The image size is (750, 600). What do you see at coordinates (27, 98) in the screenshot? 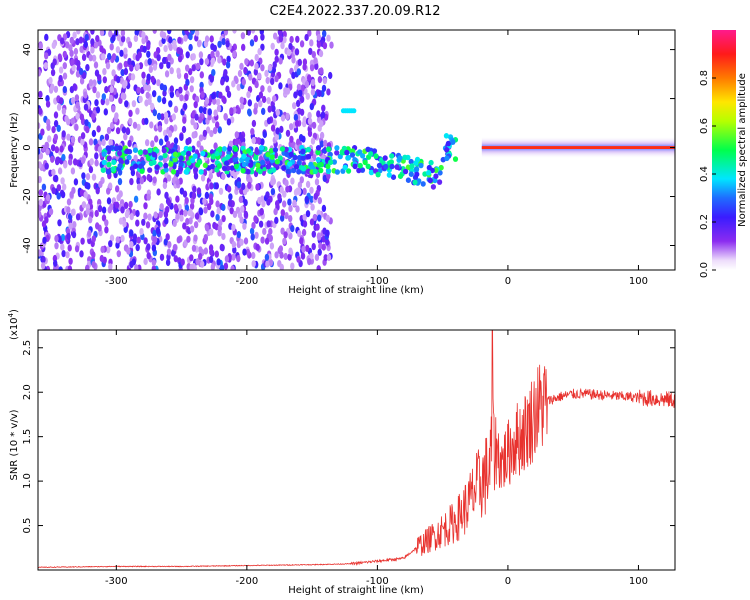
I see `y-tick-label: 20` at bounding box center [27, 98].